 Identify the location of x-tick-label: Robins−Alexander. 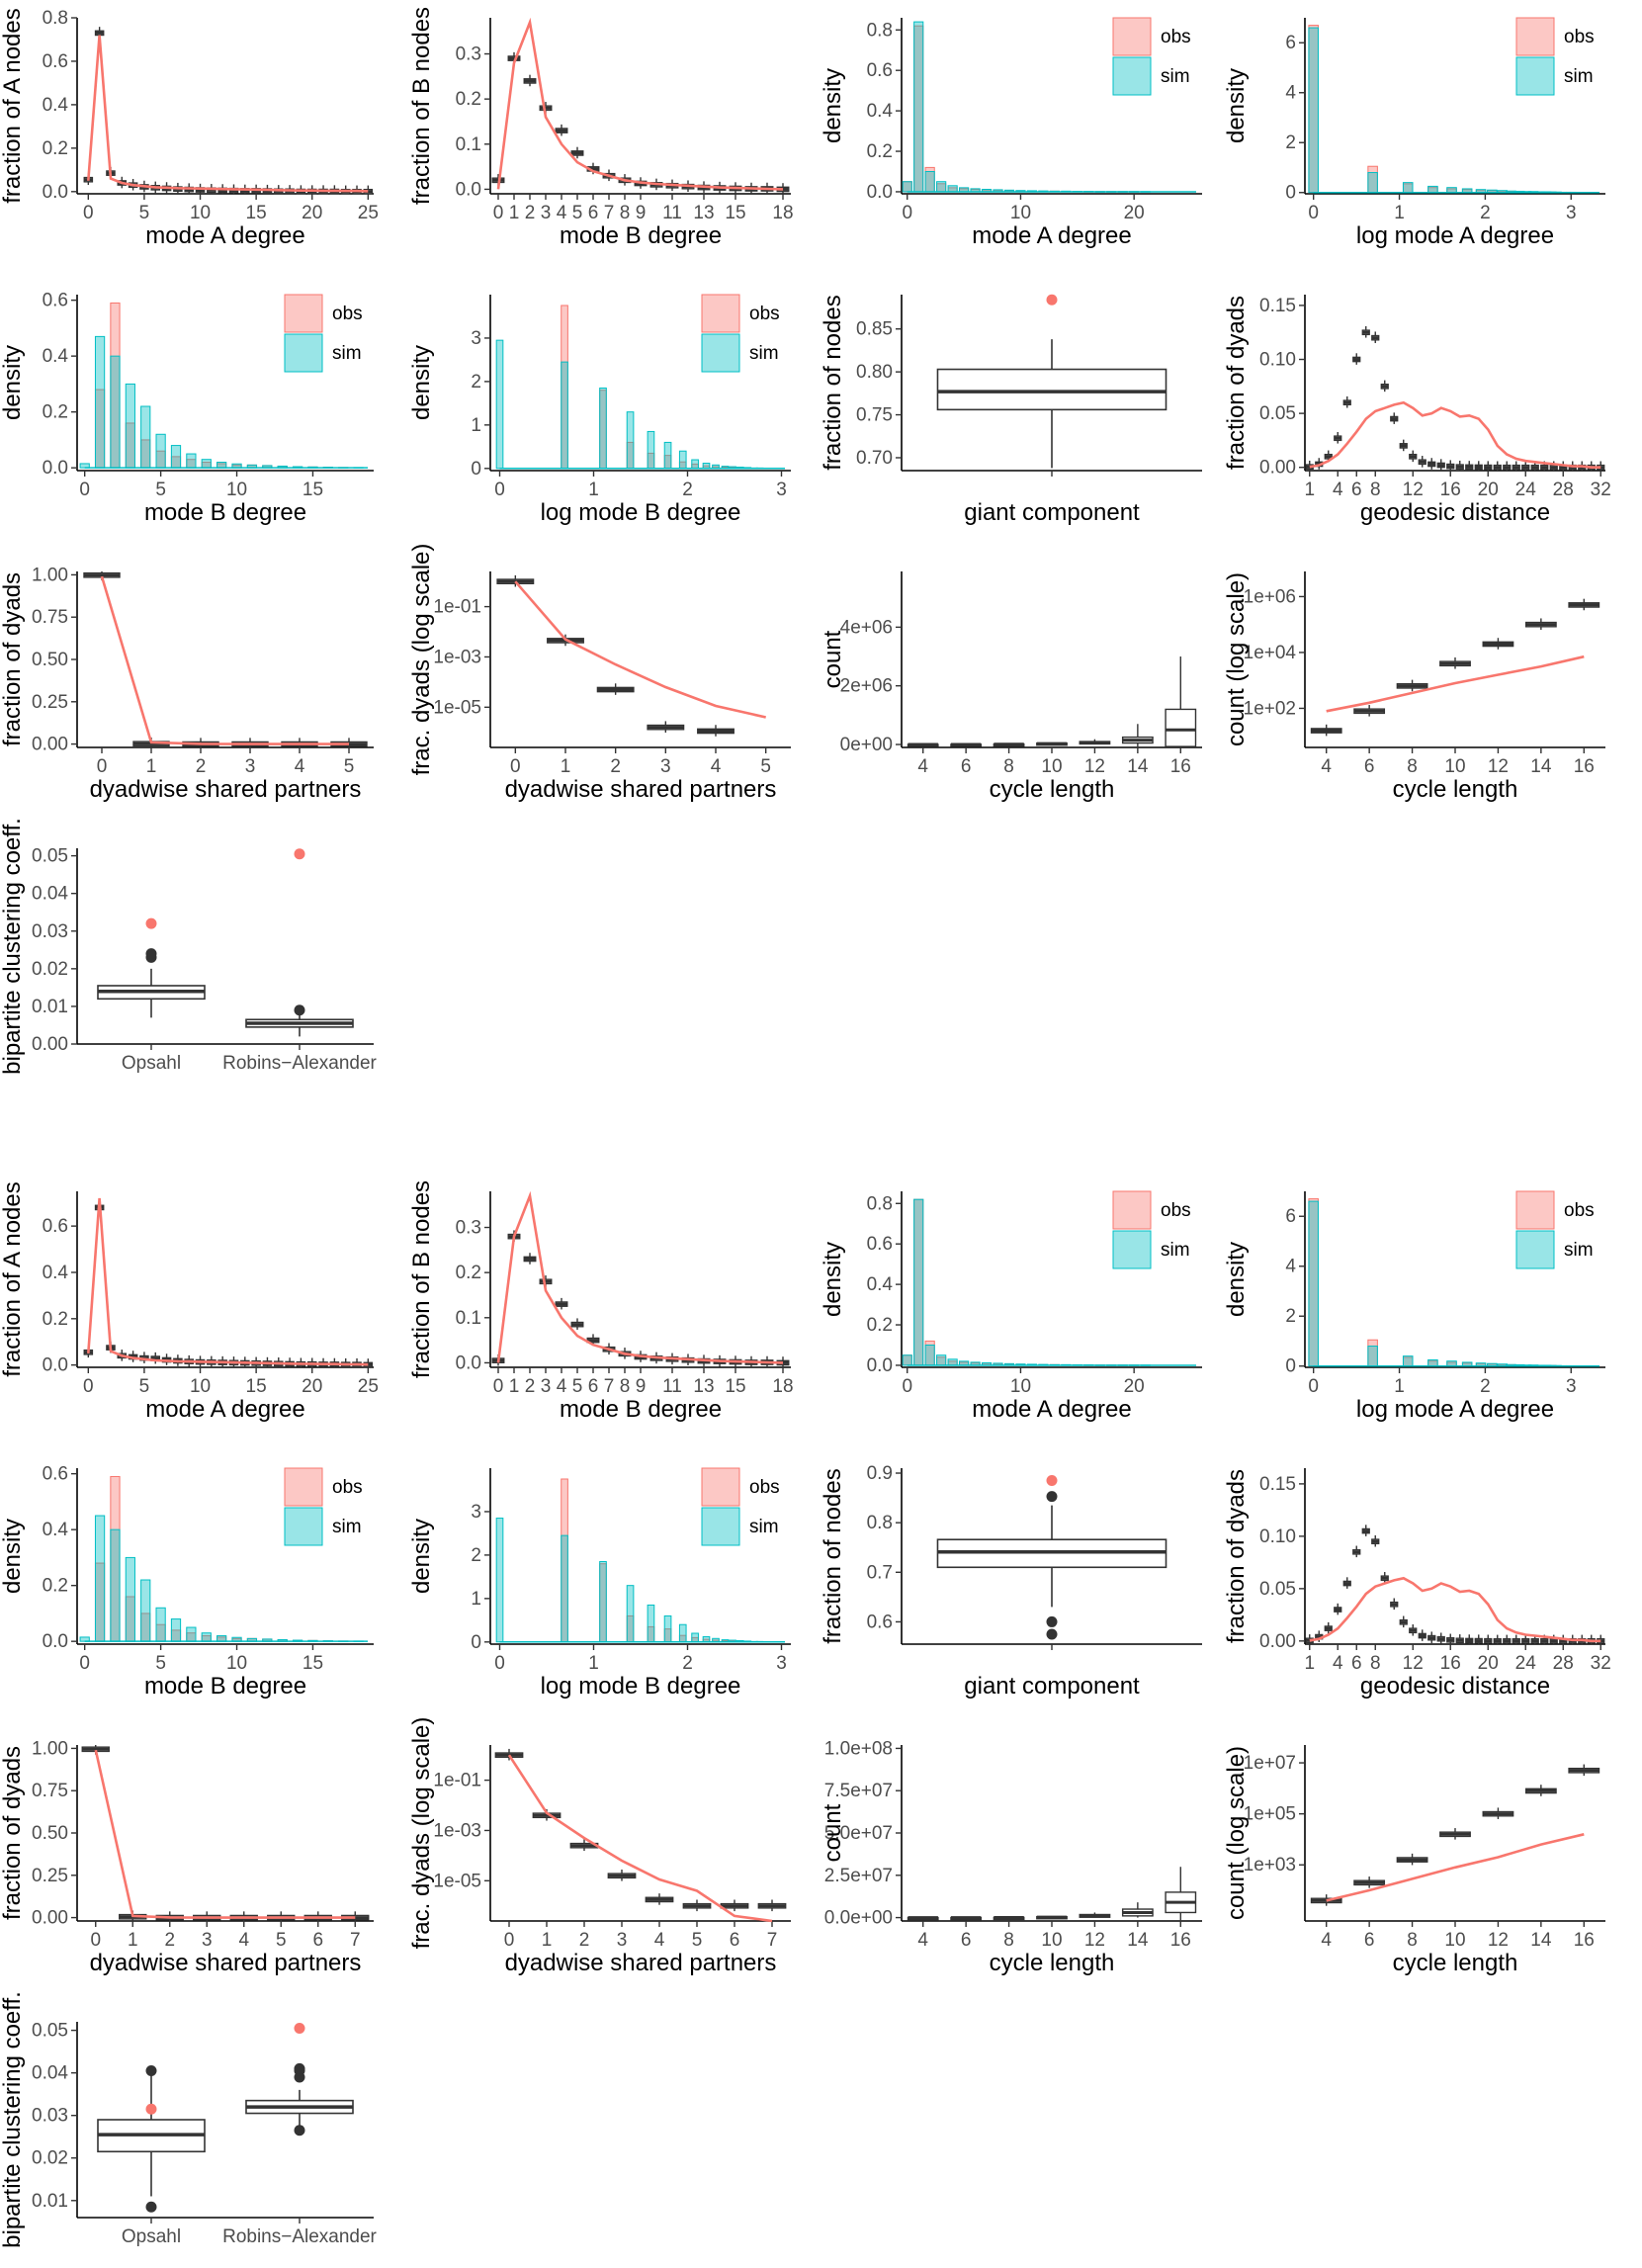
(300, 2237).